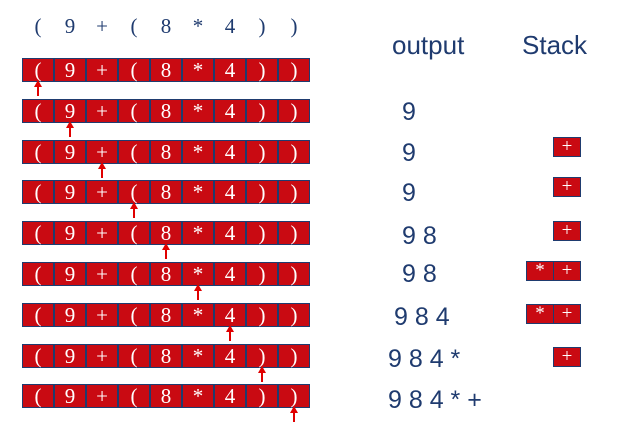  I want to click on output-header: output, so click(428, 45).